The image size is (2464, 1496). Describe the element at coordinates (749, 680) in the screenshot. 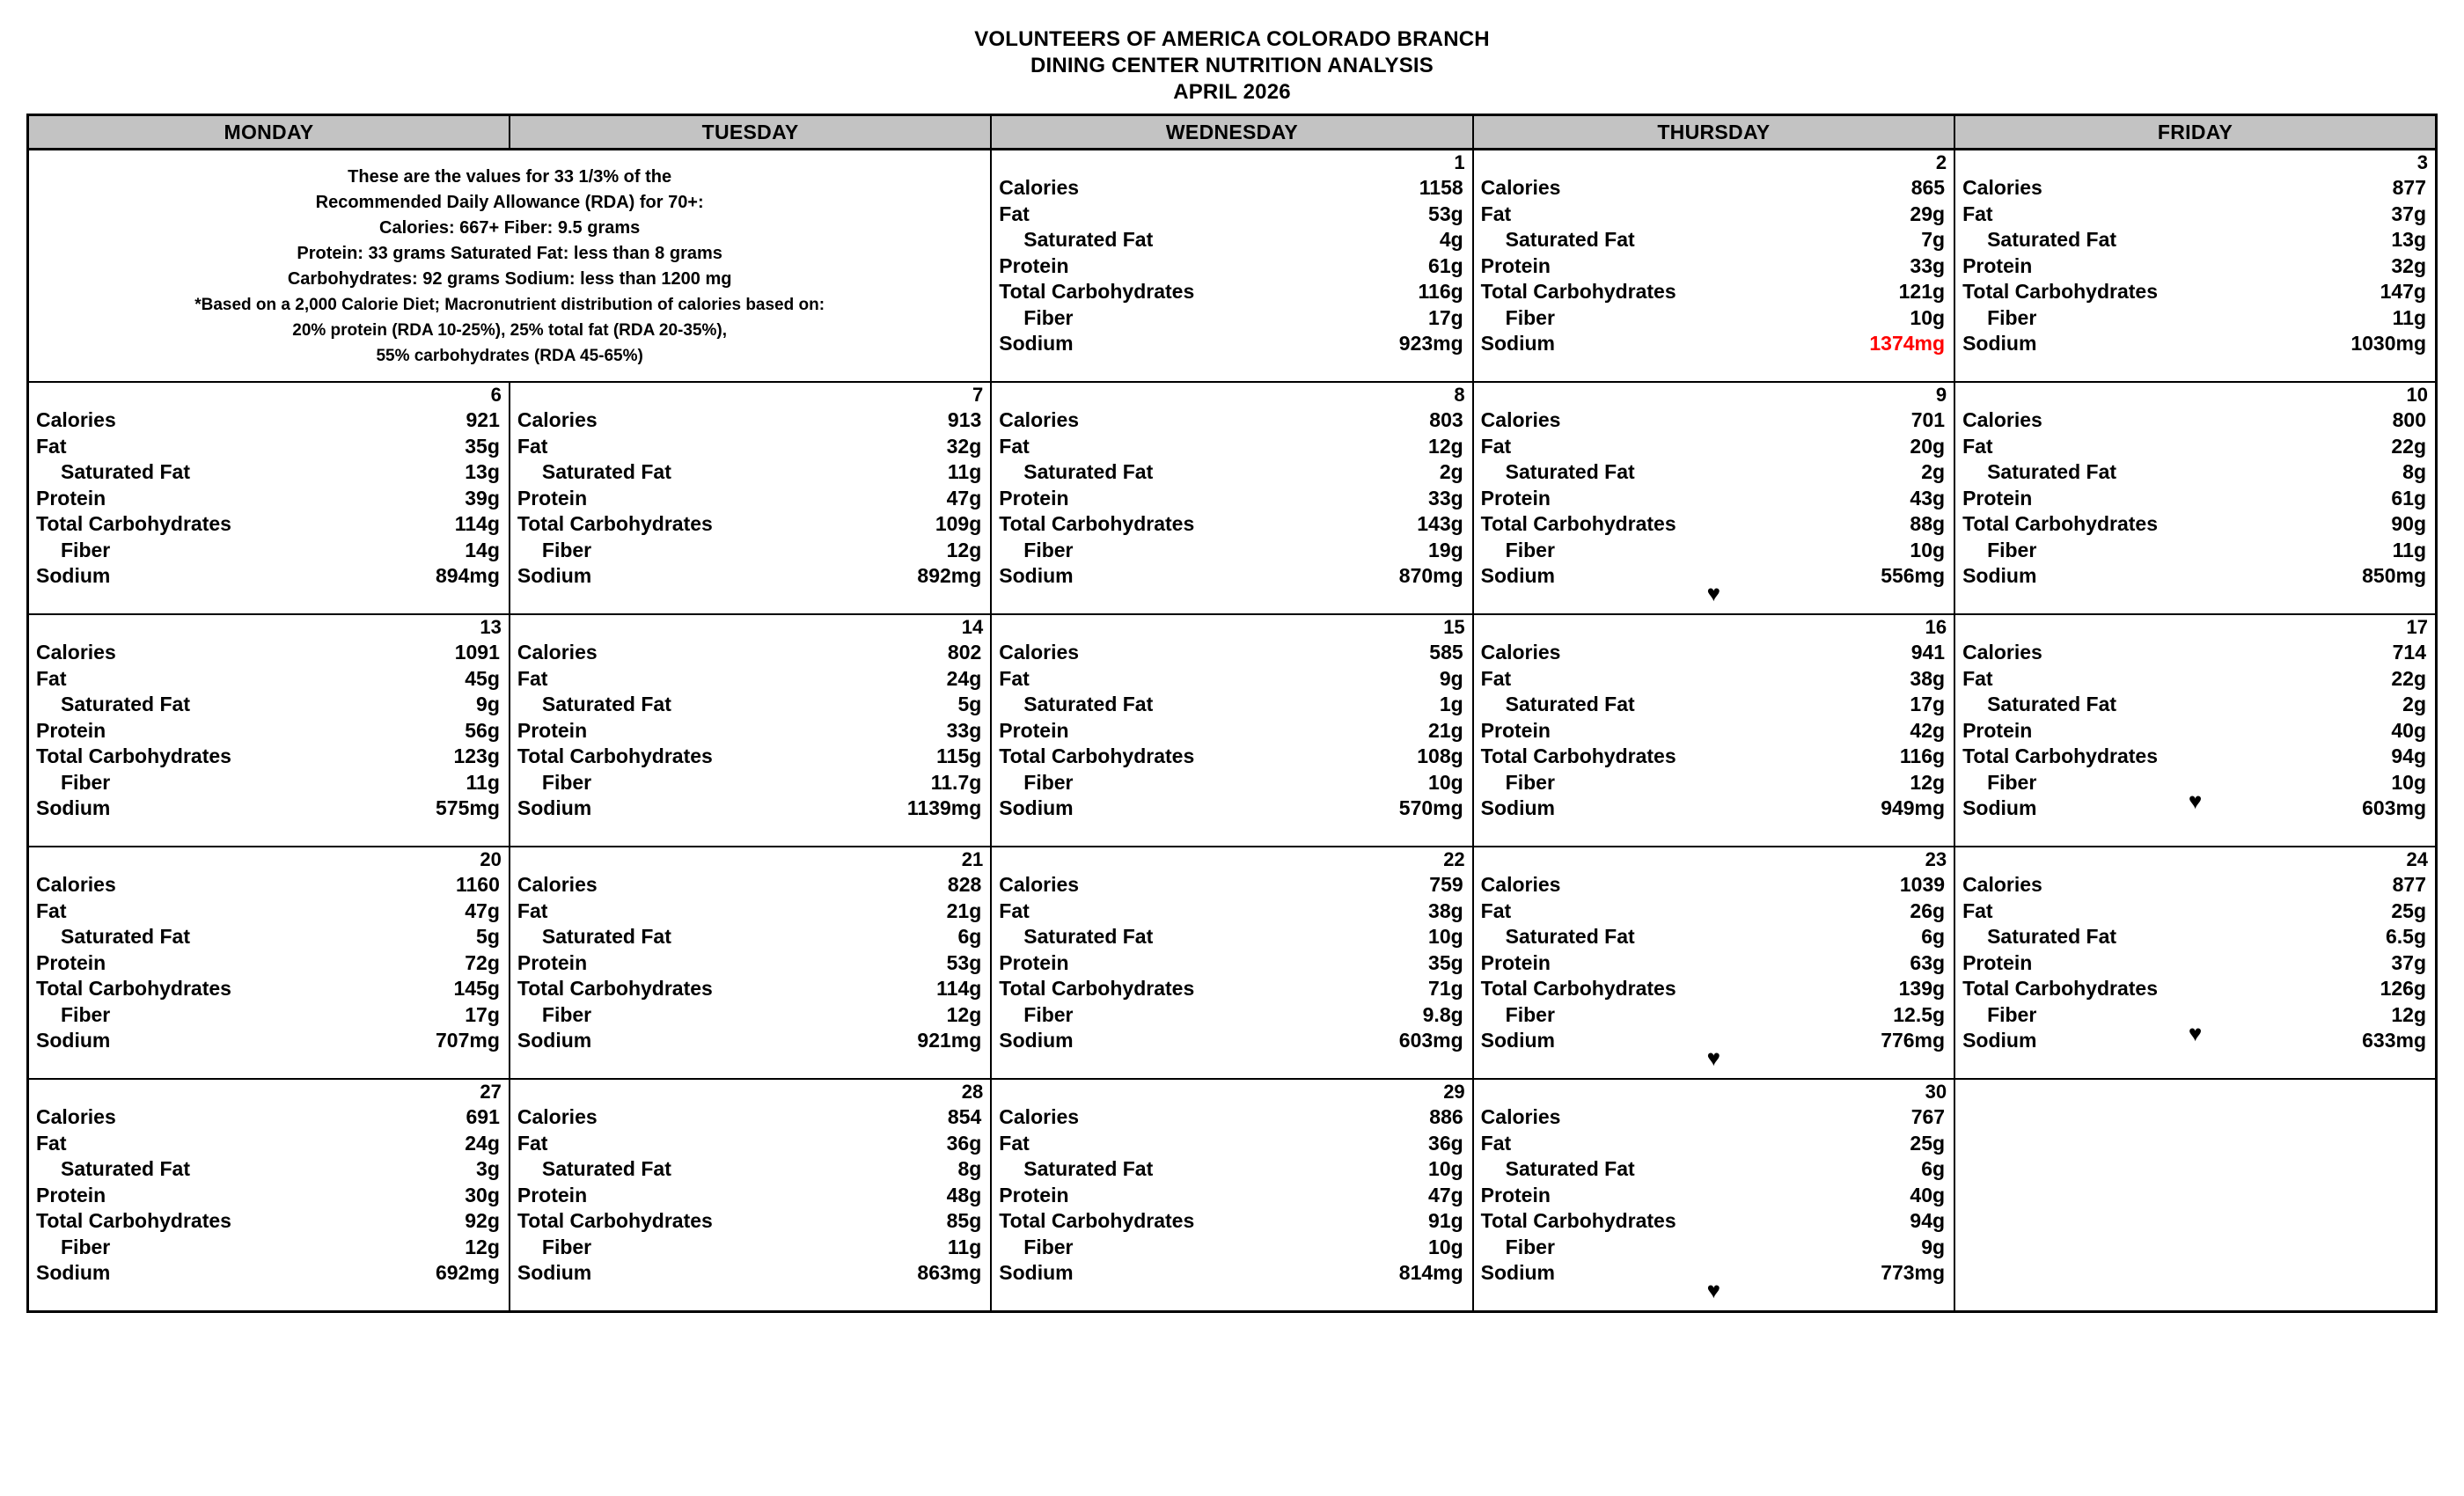

I see `nutrient-fat: Fat 24g` at that location.